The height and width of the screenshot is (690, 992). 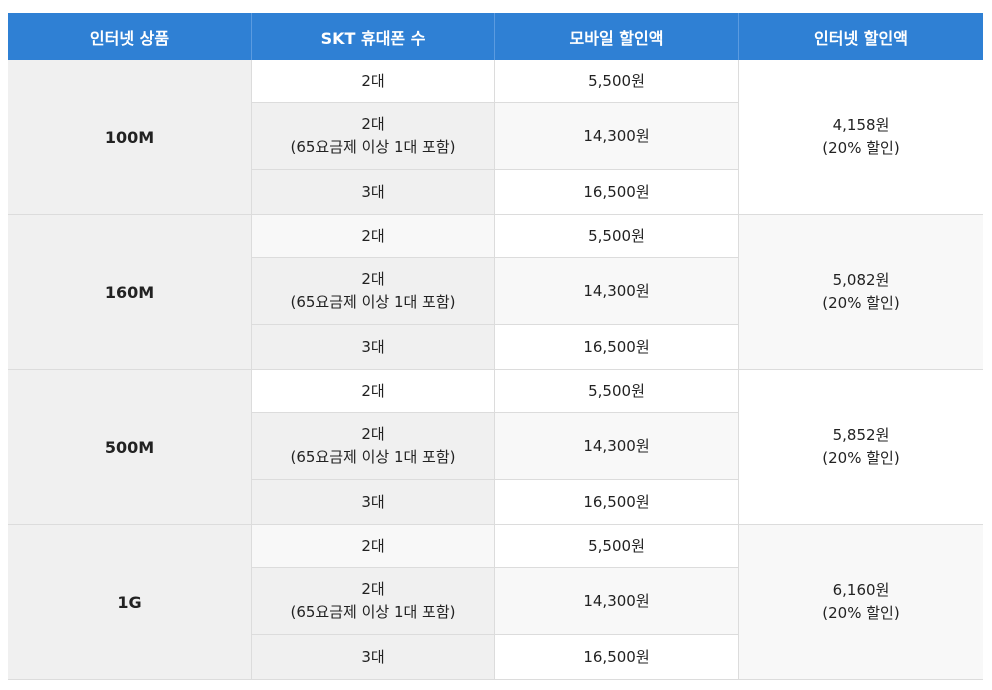 What do you see at coordinates (130, 292) in the screenshot?
I see `product-cell: 160M` at bounding box center [130, 292].